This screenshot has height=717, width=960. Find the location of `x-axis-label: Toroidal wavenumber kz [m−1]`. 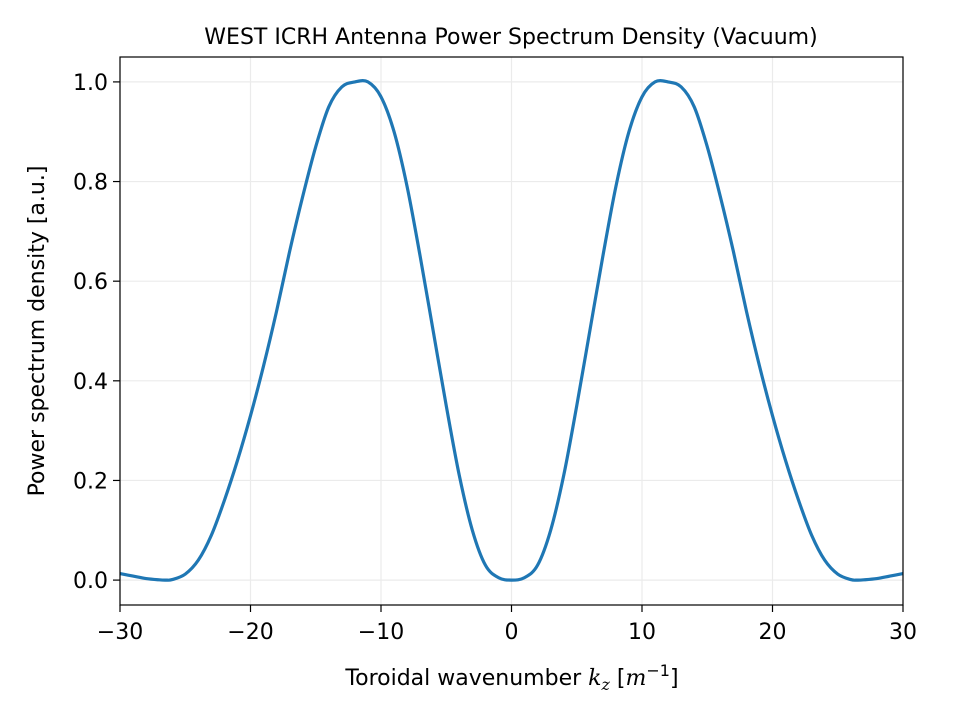

x-axis-label: Toroidal wavenumber kz [m−1] is located at coordinates (511, 677).